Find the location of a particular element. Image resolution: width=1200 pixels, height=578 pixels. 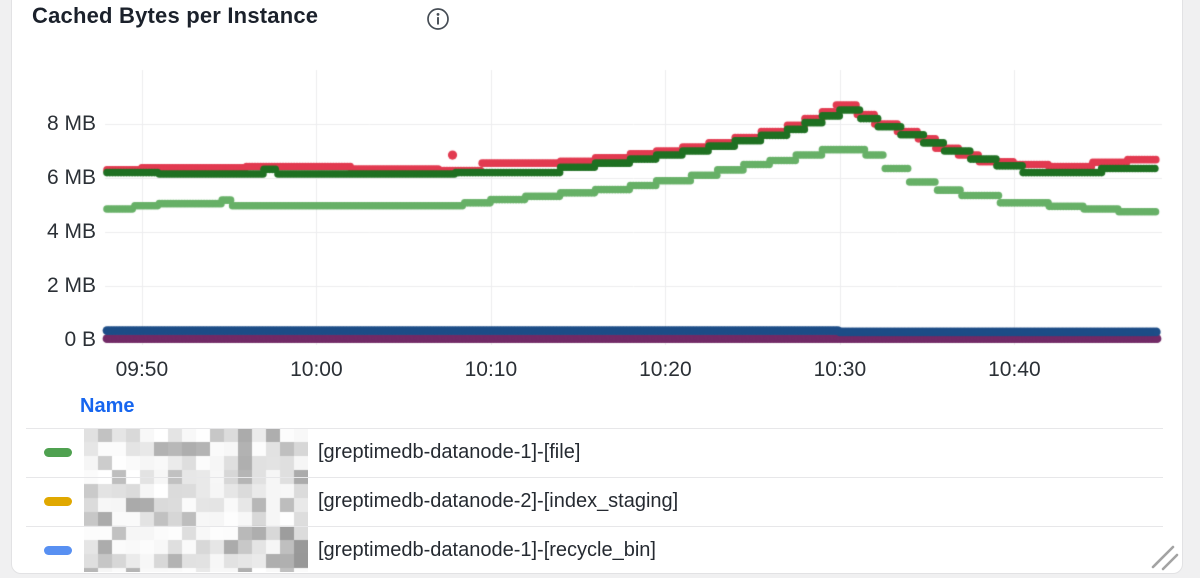

legend-series-label: [greptimedb-datanode-1]-[recycle_bin] is located at coordinates (487, 550).